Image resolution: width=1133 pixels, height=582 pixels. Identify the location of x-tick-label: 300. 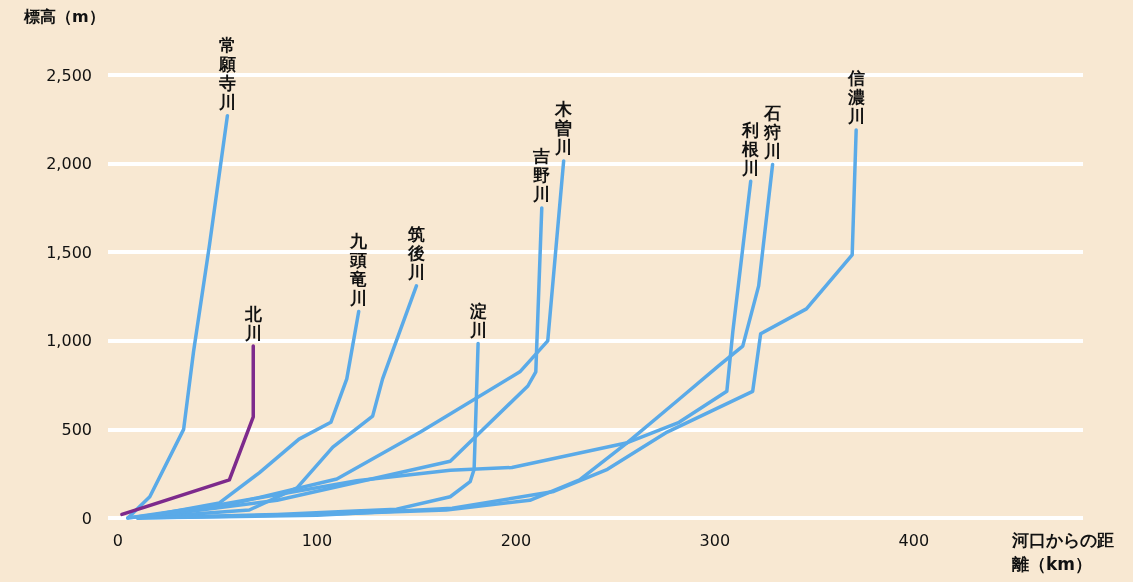
(715, 540).